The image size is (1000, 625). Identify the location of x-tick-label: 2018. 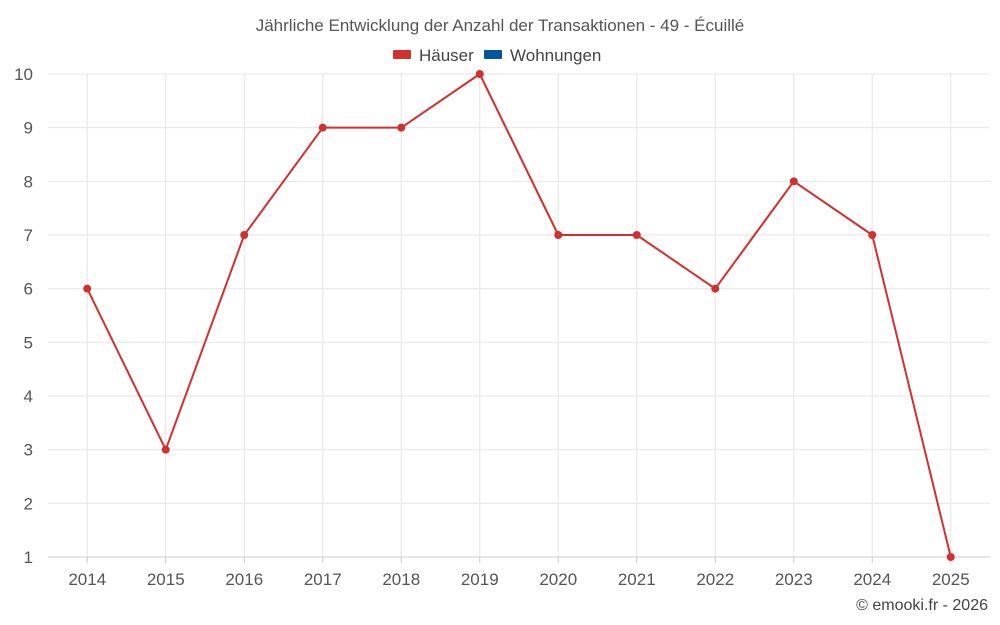
(401, 579).